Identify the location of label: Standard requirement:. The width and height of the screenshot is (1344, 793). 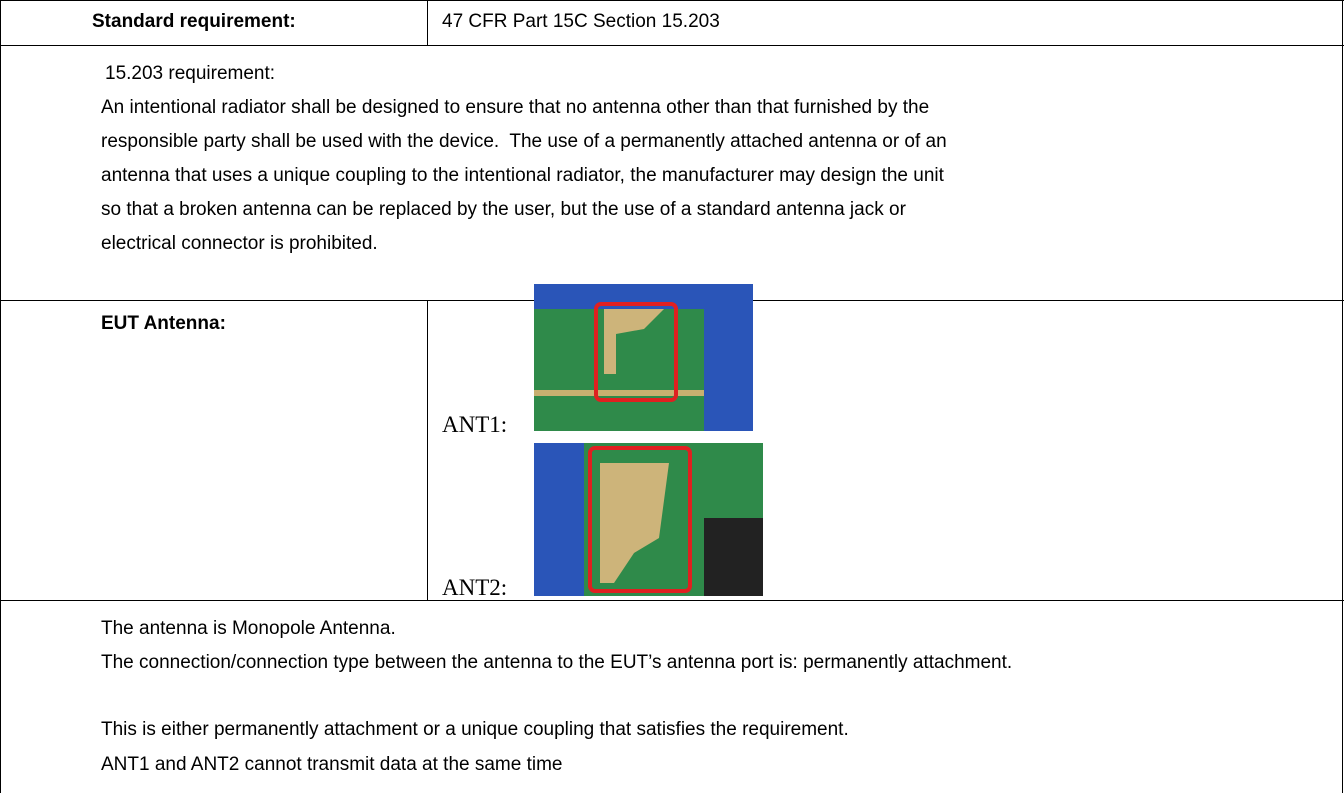
(194, 21).